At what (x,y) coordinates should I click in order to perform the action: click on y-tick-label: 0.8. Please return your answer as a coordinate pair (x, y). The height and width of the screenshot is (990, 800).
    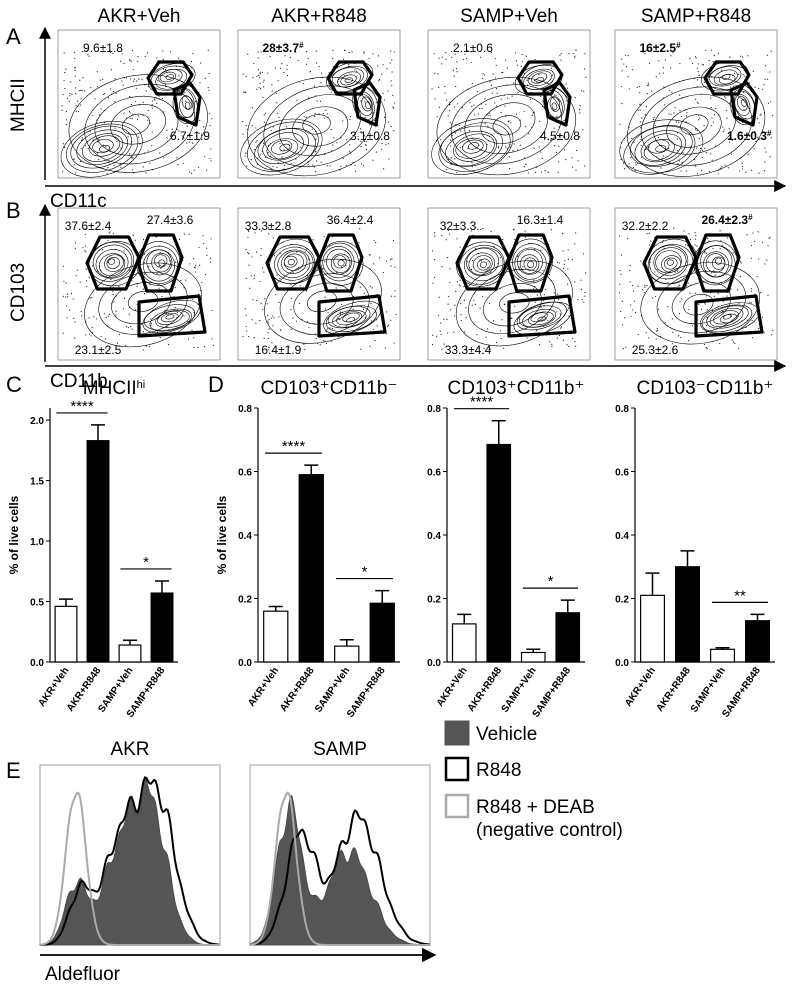
    Looking at the image, I should click on (622, 409).